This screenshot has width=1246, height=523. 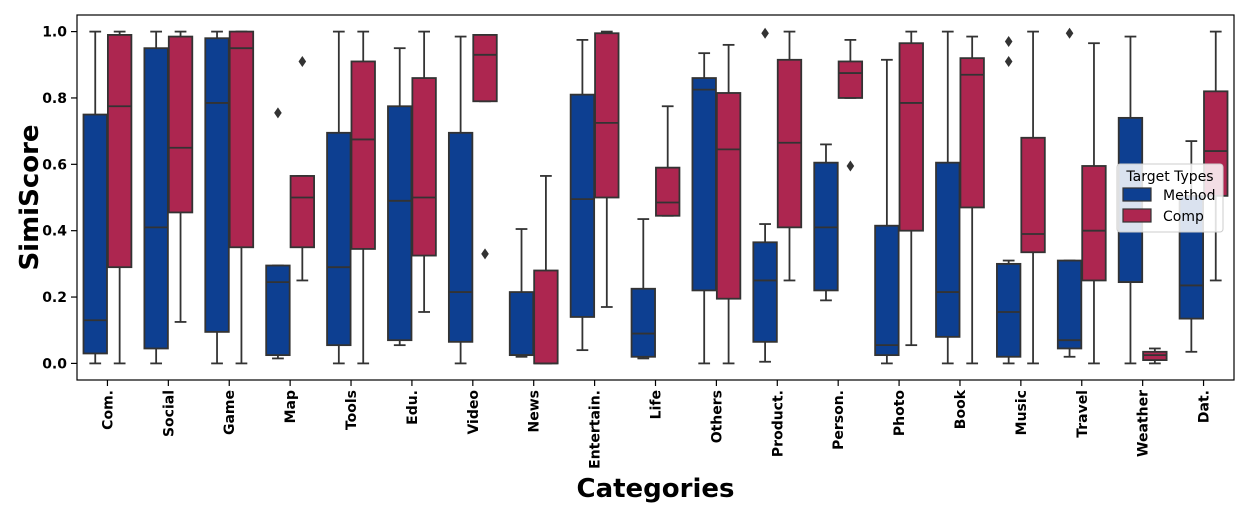 I want to click on x-tick-label: Others, so click(x=717, y=416).